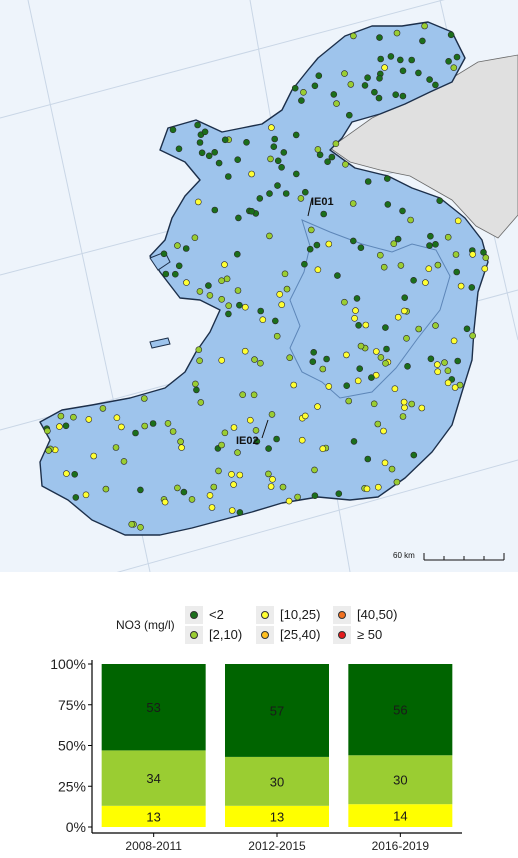  Describe the element at coordinates (404, 555) in the screenshot. I see `scale-label: 60 km` at that location.